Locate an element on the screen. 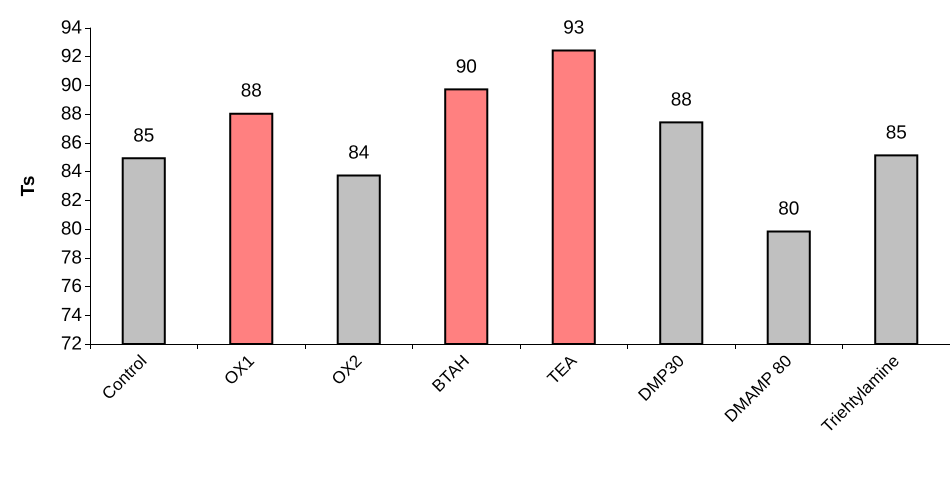 The width and height of the screenshot is (950, 479). y-tick-label: 86 is located at coordinates (71, 143).